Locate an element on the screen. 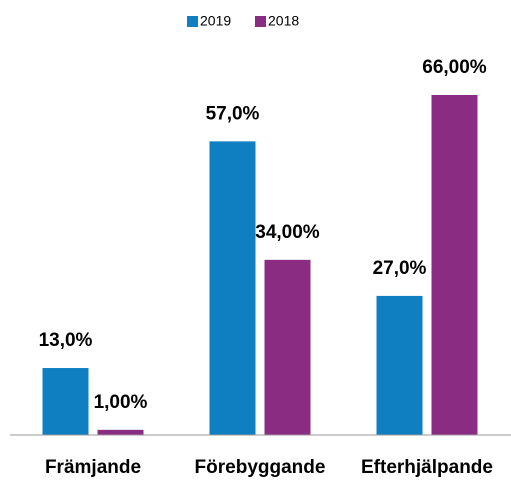 The height and width of the screenshot is (481, 511). value-label: 1,00% is located at coordinates (121, 402).